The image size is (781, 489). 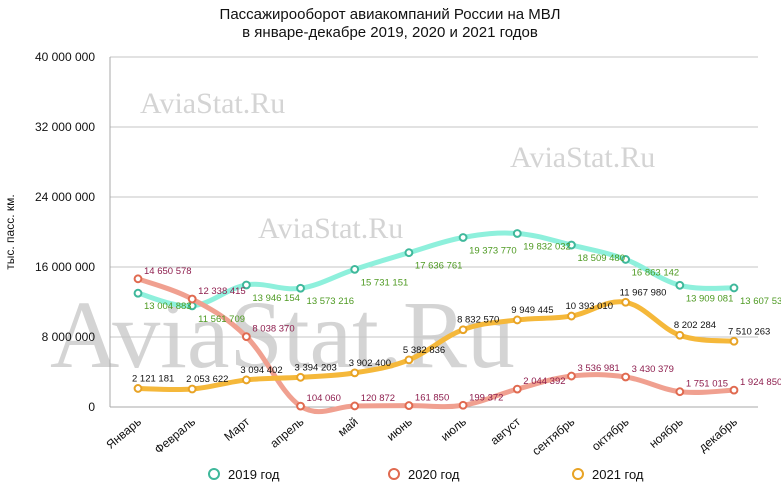 I want to click on data-label-s3-4: 3 902 400, so click(x=370, y=363).